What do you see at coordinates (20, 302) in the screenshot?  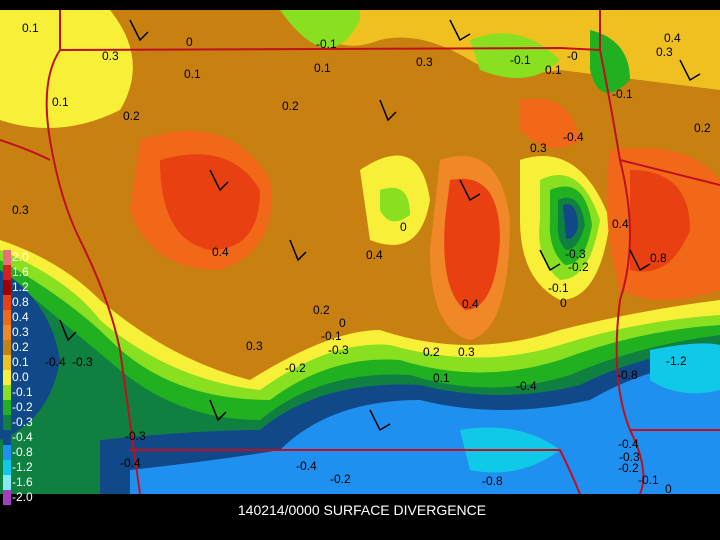 I see `legend-label: 0.8` at bounding box center [20, 302].